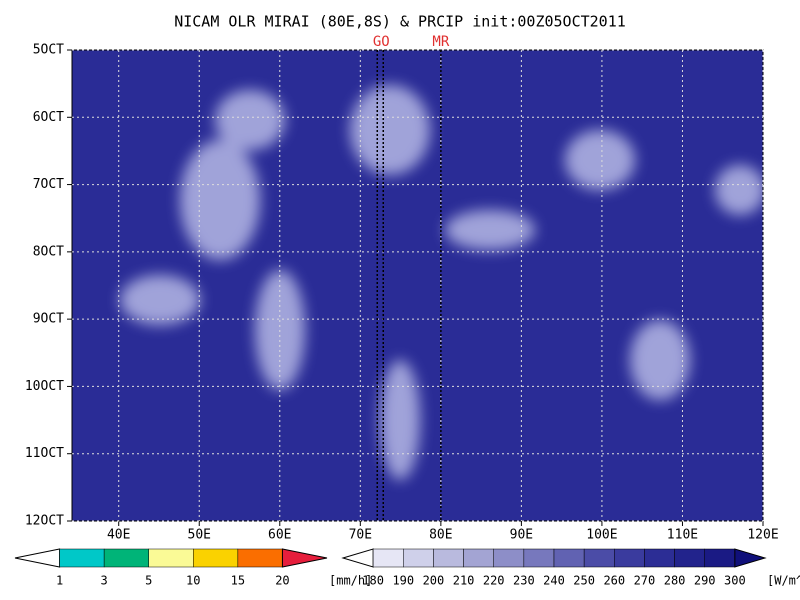 This screenshot has width=800, height=600. What do you see at coordinates (705, 581) in the screenshot?
I see `colorbar-label: 290` at bounding box center [705, 581].